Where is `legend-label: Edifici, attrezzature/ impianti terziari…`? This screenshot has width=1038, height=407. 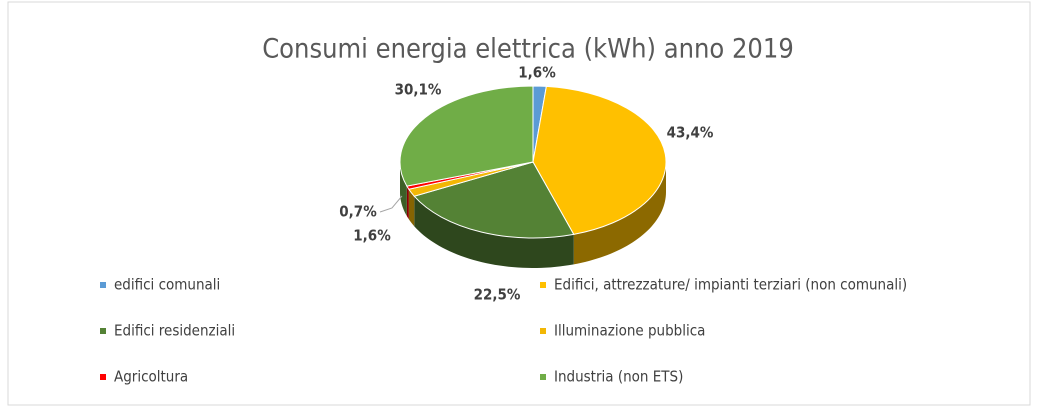 legend-label: Edifici, attrezzature/ impianti terziari… is located at coordinates (730, 285).